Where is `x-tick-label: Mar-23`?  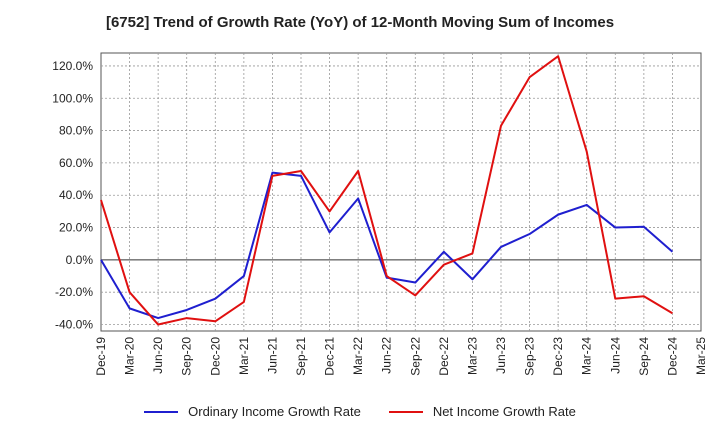 x-tick-label: Mar-23 is located at coordinates (472, 356).